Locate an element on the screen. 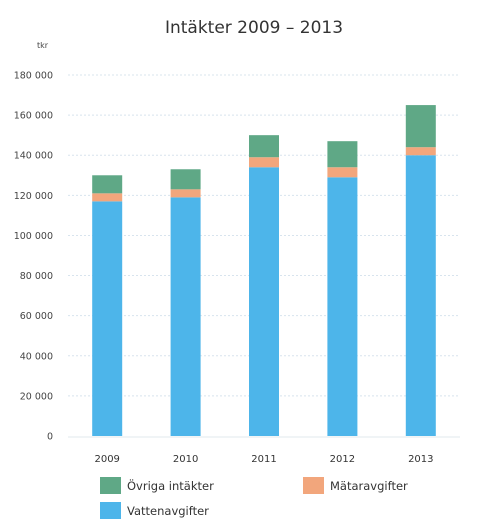 This screenshot has width=478, height=526. y-tick-label: 40 000 is located at coordinates (36, 356).